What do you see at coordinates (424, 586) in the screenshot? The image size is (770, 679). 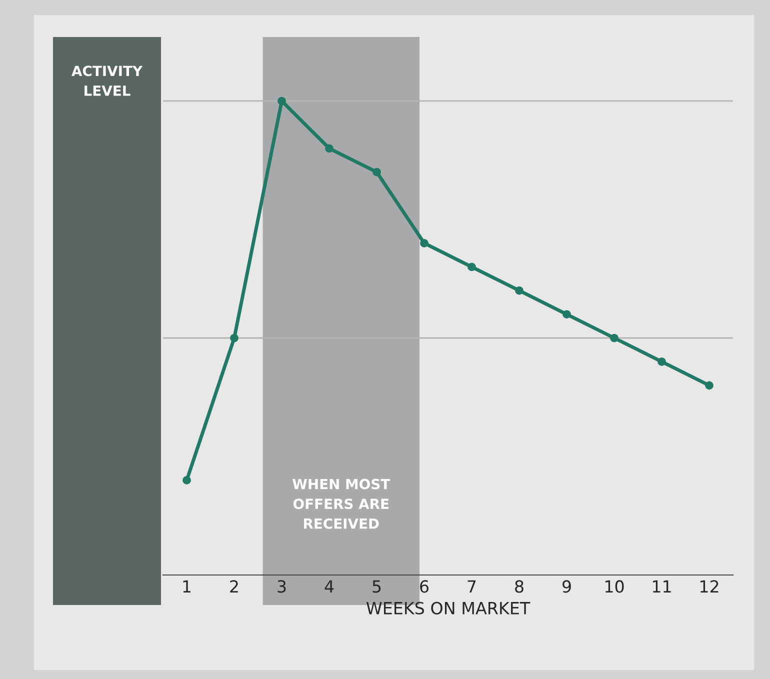 I see `x-tick-label: 6` at bounding box center [424, 586].